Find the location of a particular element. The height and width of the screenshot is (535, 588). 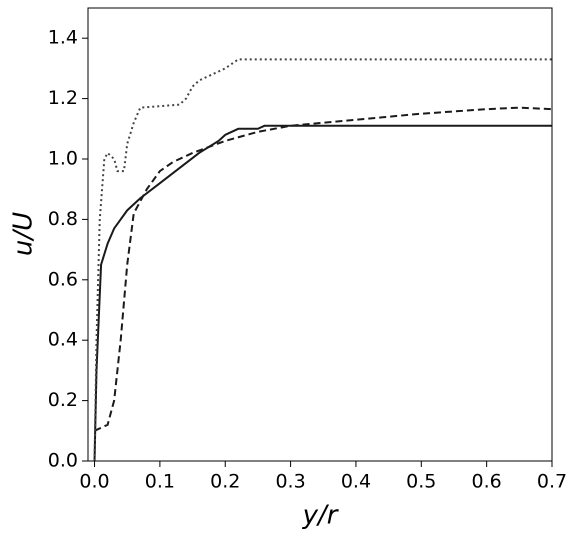

y-tick-label: 0.8 is located at coordinates (63, 219).